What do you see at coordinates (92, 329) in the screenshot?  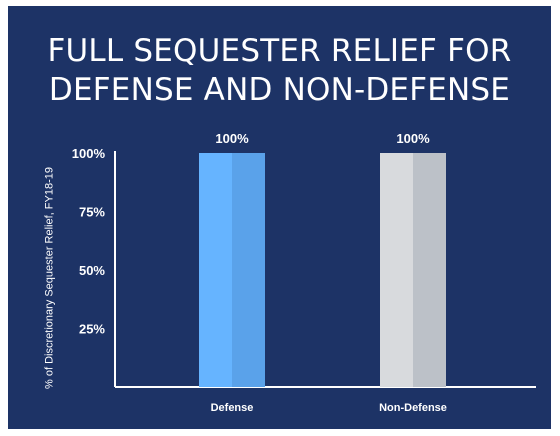 I see `y-tick-label: 25%` at bounding box center [92, 329].